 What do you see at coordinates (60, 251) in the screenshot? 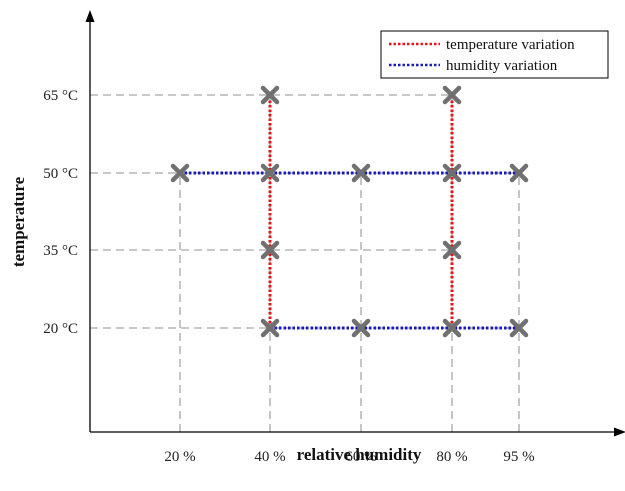
I see `y-tick-label-35: 35 °C` at bounding box center [60, 251].